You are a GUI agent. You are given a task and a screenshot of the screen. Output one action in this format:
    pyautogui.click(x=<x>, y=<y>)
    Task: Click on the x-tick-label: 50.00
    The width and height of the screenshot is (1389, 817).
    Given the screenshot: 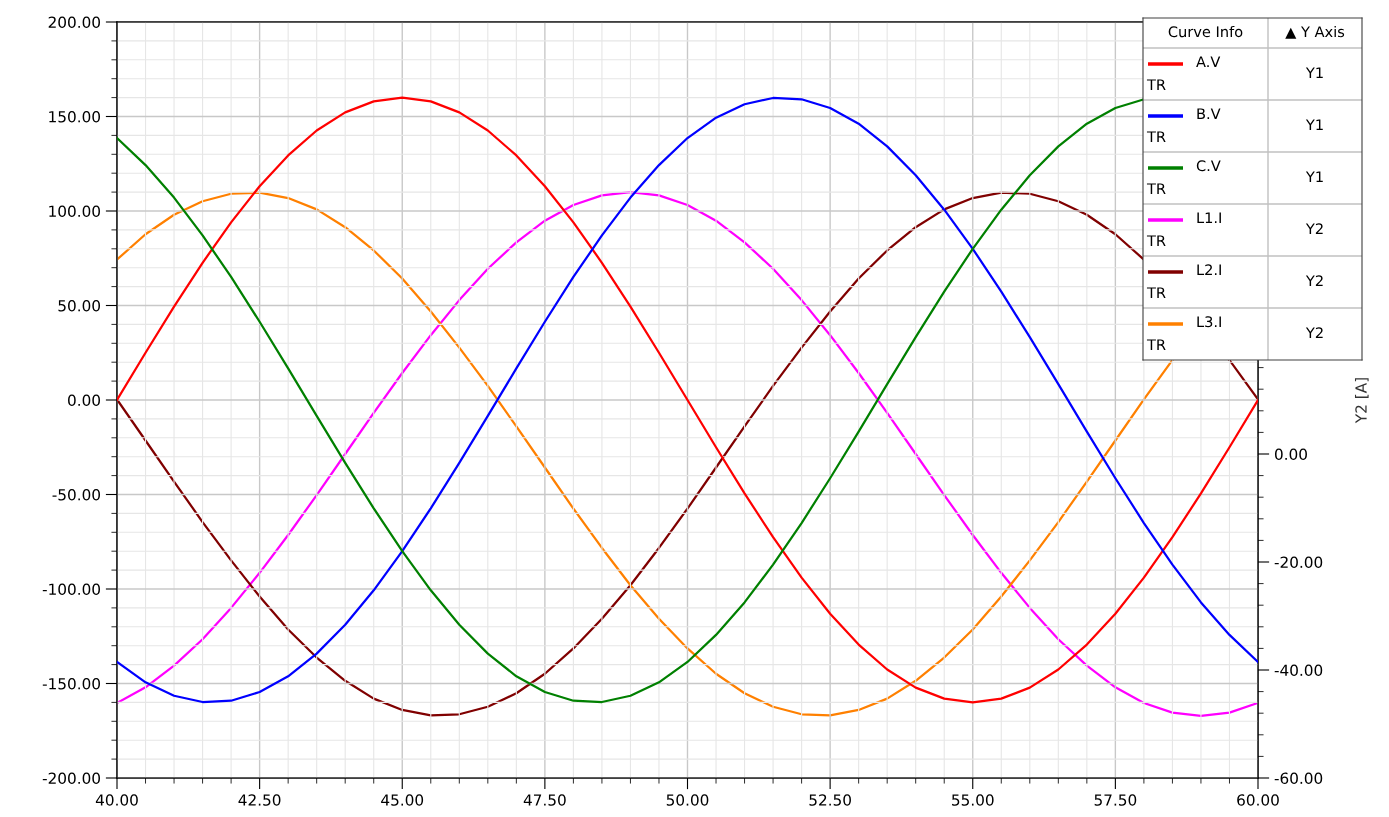 What is the action you would take?
    pyautogui.click(x=687, y=800)
    